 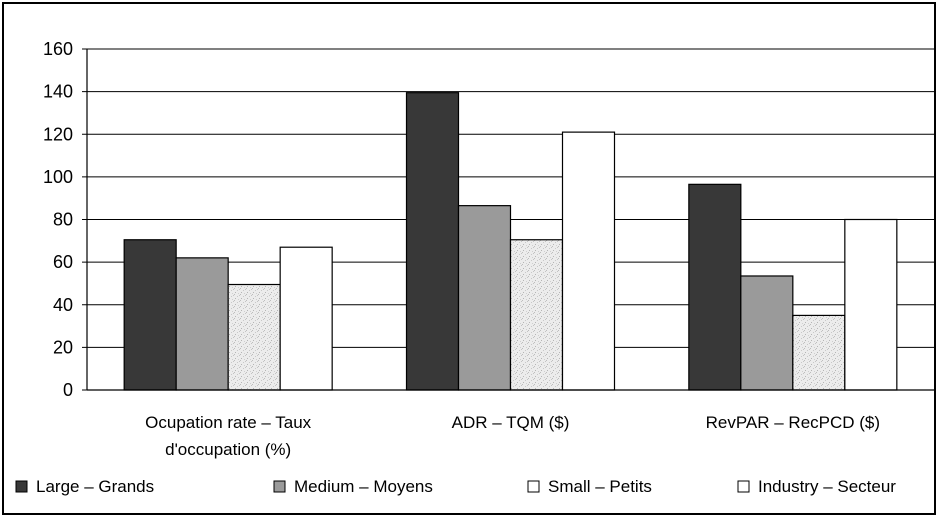 I want to click on y-tick-label: 80, so click(x=63, y=220).